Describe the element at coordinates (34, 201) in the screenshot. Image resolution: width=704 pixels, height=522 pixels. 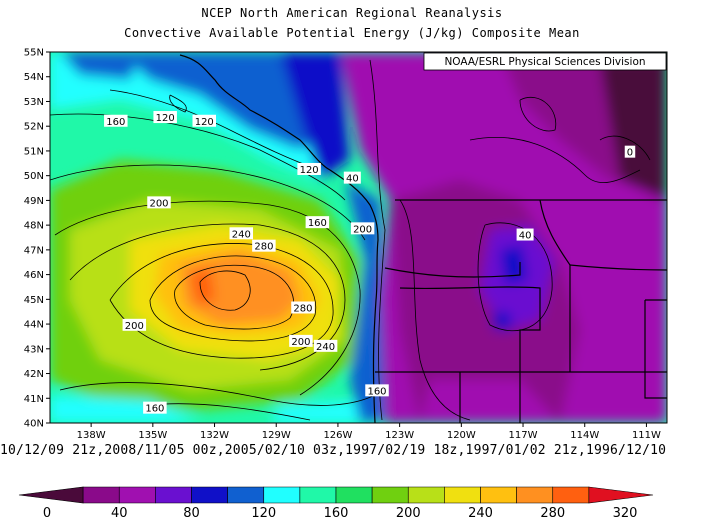
I see `lat-tick-label: 49N` at that location.